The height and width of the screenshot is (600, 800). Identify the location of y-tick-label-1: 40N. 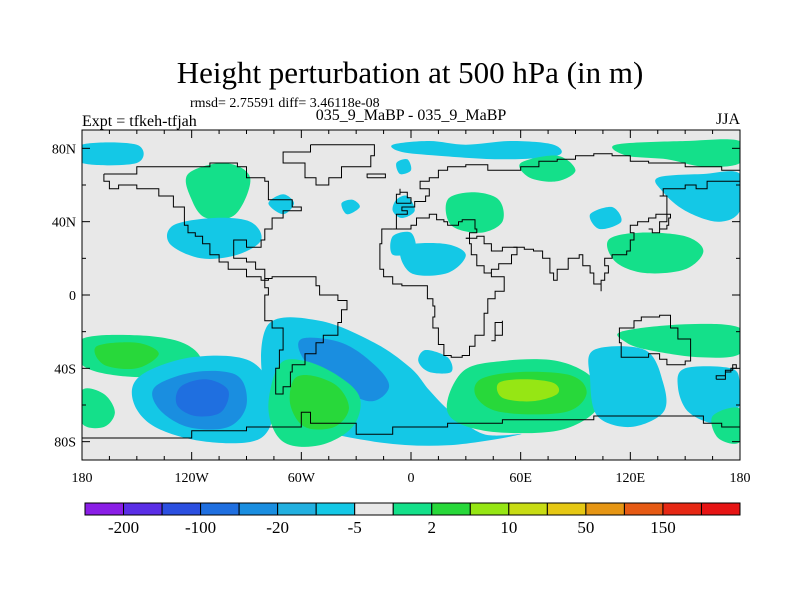
(64, 223).